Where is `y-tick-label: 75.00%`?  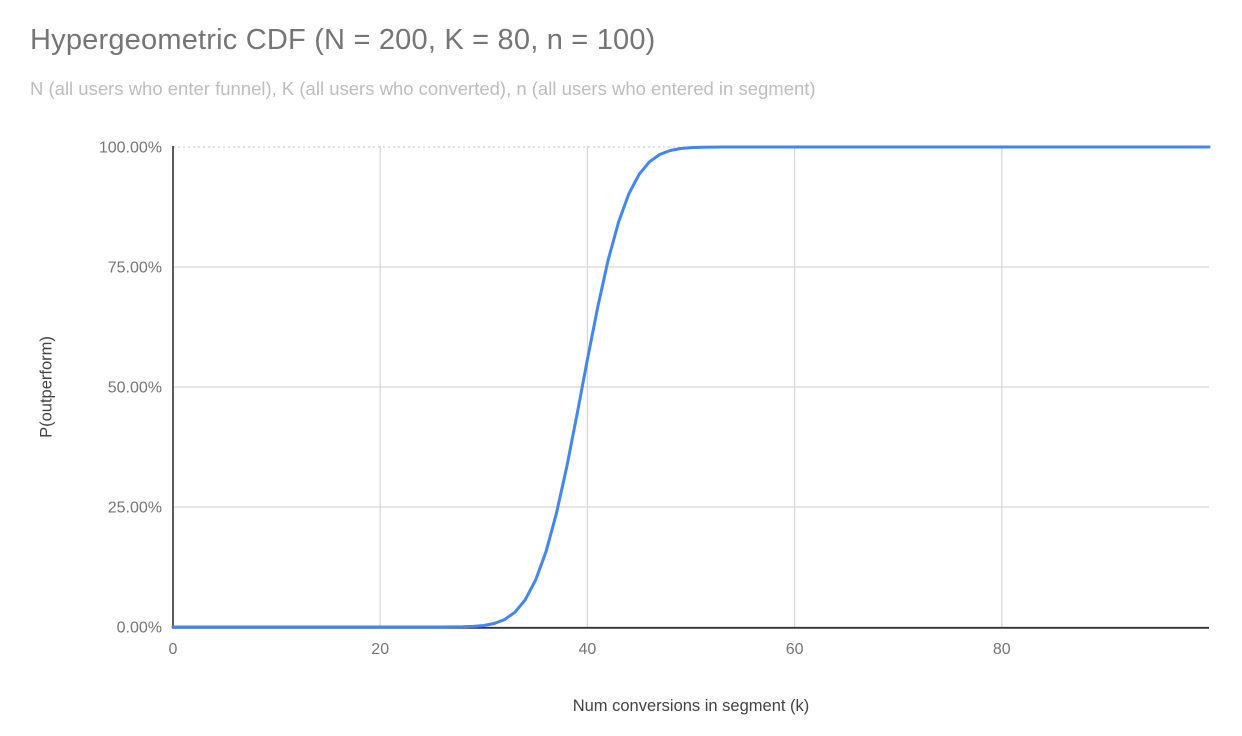
y-tick-label: 75.00% is located at coordinates (135, 268).